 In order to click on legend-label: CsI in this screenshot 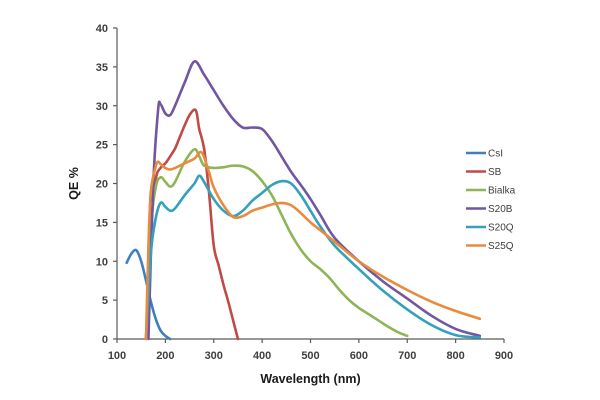, I will do `click(495, 154)`.